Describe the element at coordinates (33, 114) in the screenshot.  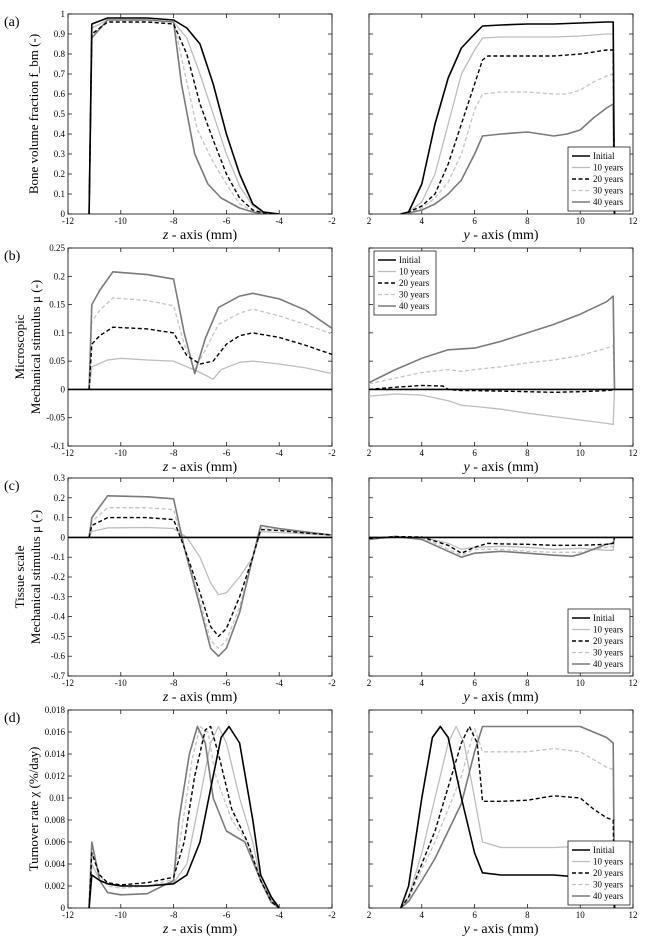
I see `y-axis-label: Bone volume fraction f_bm (-)` at that location.